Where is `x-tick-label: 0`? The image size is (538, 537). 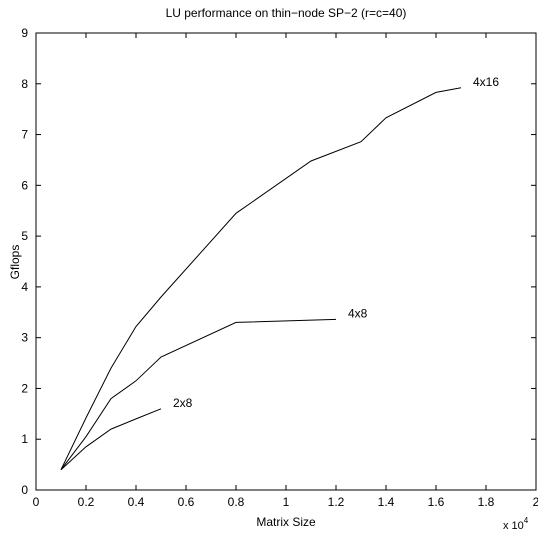
x-tick-label: 0 is located at coordinates (36, 502).